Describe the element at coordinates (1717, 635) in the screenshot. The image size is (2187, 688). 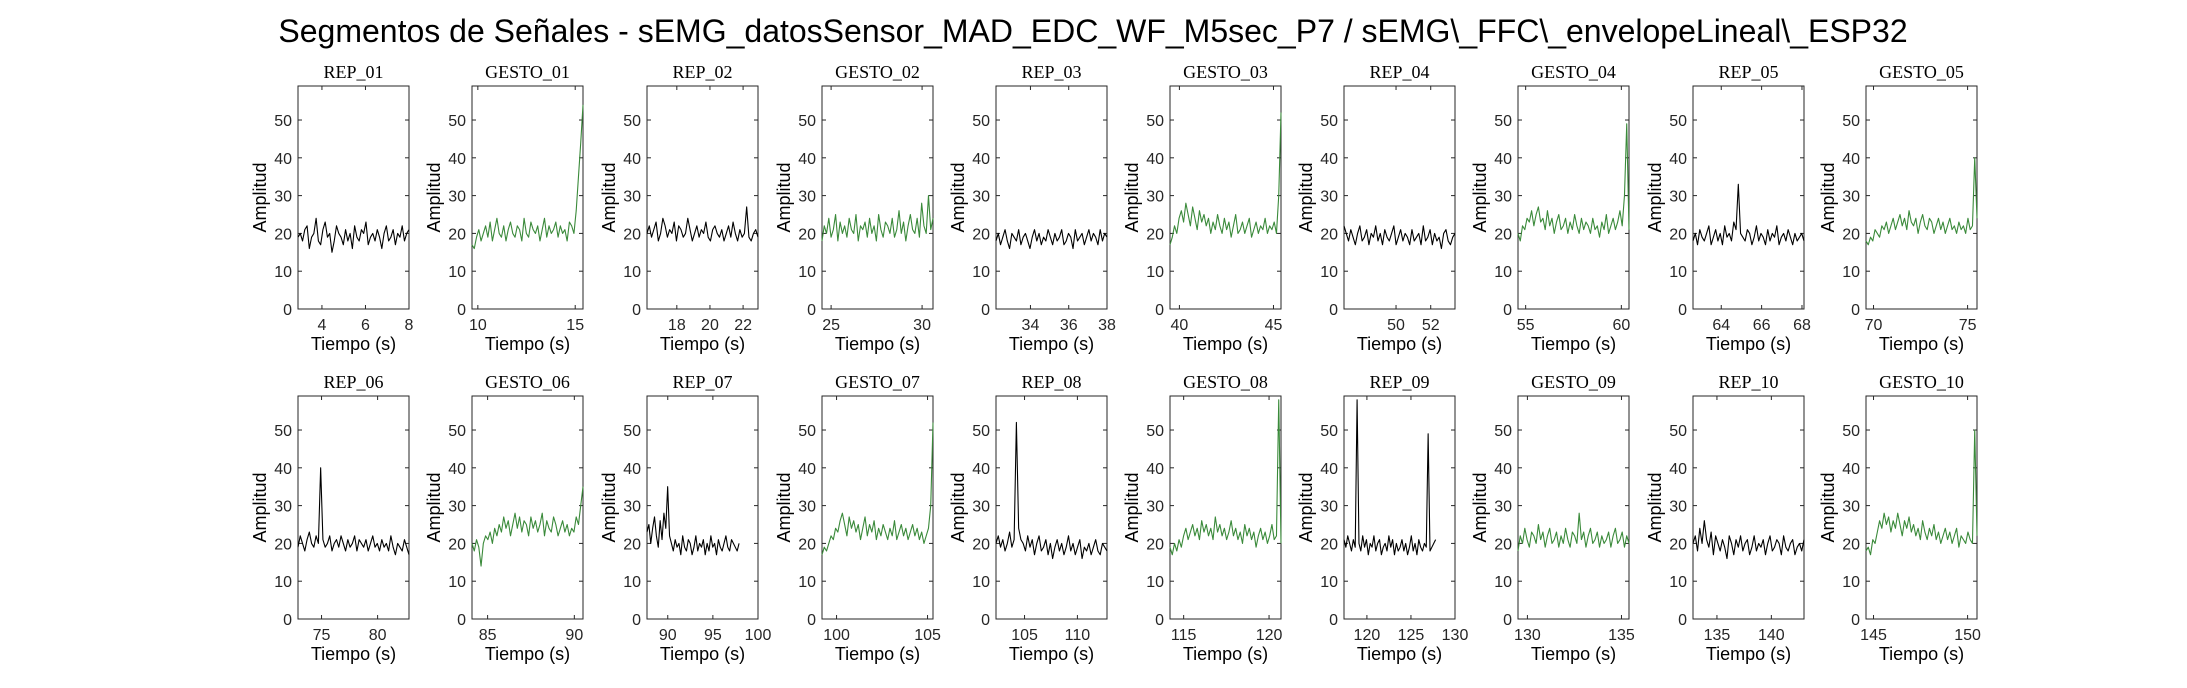
I see `x-tick-label: 135` at that location.